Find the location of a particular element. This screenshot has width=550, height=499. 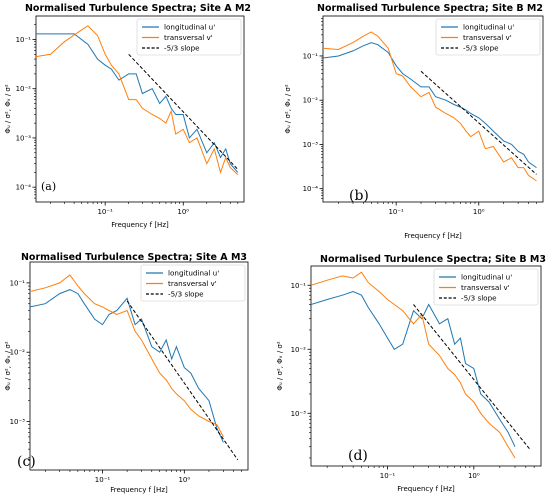

plot-frame is located at coordinates (140, 109).